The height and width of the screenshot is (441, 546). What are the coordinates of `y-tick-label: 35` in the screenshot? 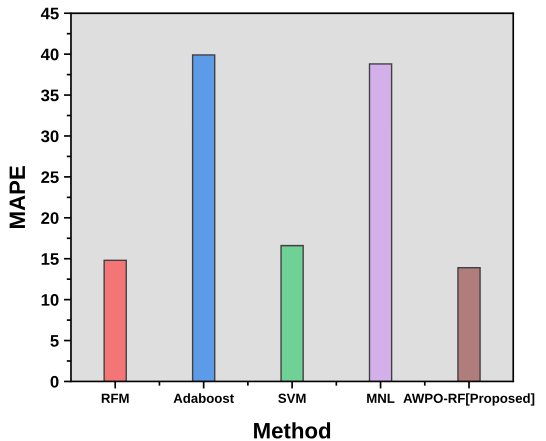 It's located at (50, 95).